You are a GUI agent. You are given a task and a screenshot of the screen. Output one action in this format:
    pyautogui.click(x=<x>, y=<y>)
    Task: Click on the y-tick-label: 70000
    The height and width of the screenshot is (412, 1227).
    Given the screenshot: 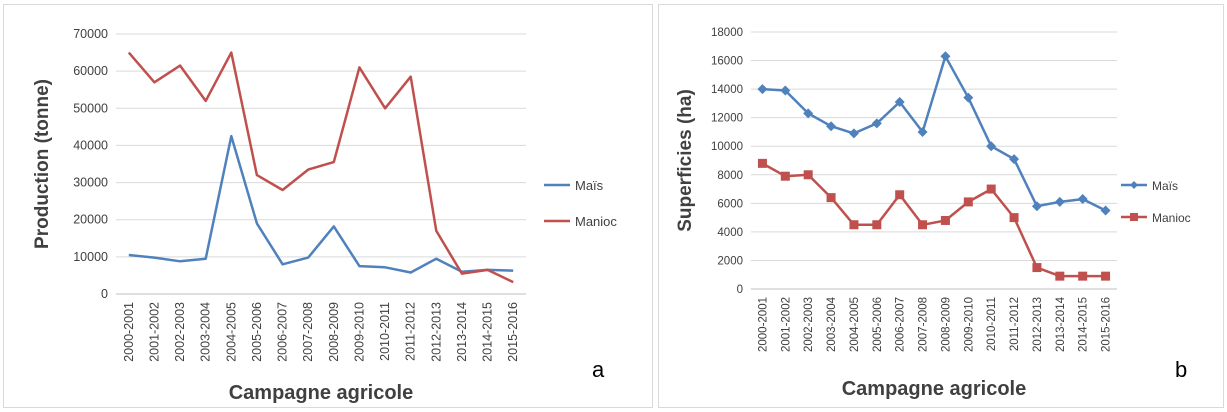 What is the action you would take?
    pyautogui.click(x=90, y=34)
    